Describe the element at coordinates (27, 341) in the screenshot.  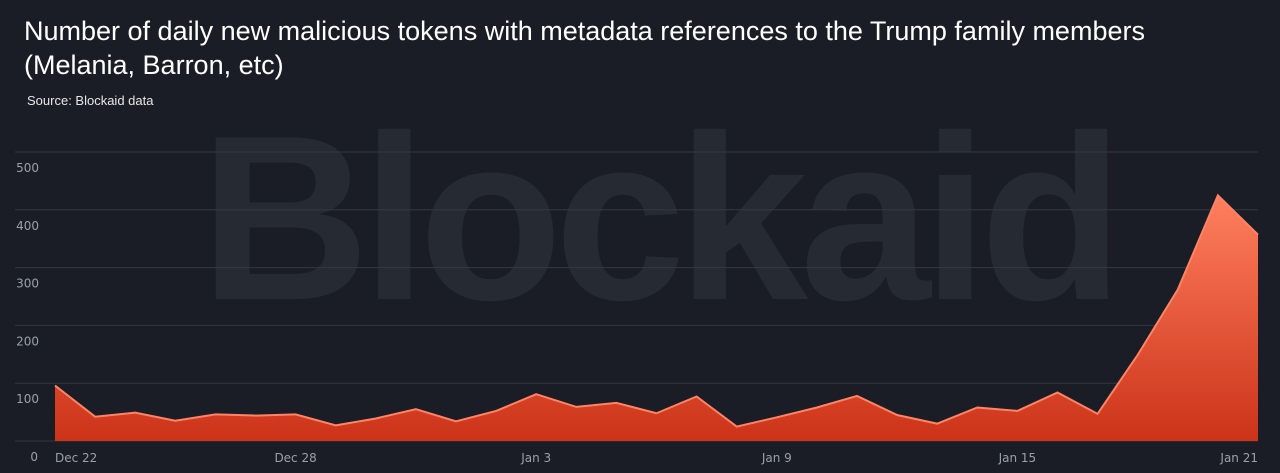
I see `y-tick-label: 200` at that location.